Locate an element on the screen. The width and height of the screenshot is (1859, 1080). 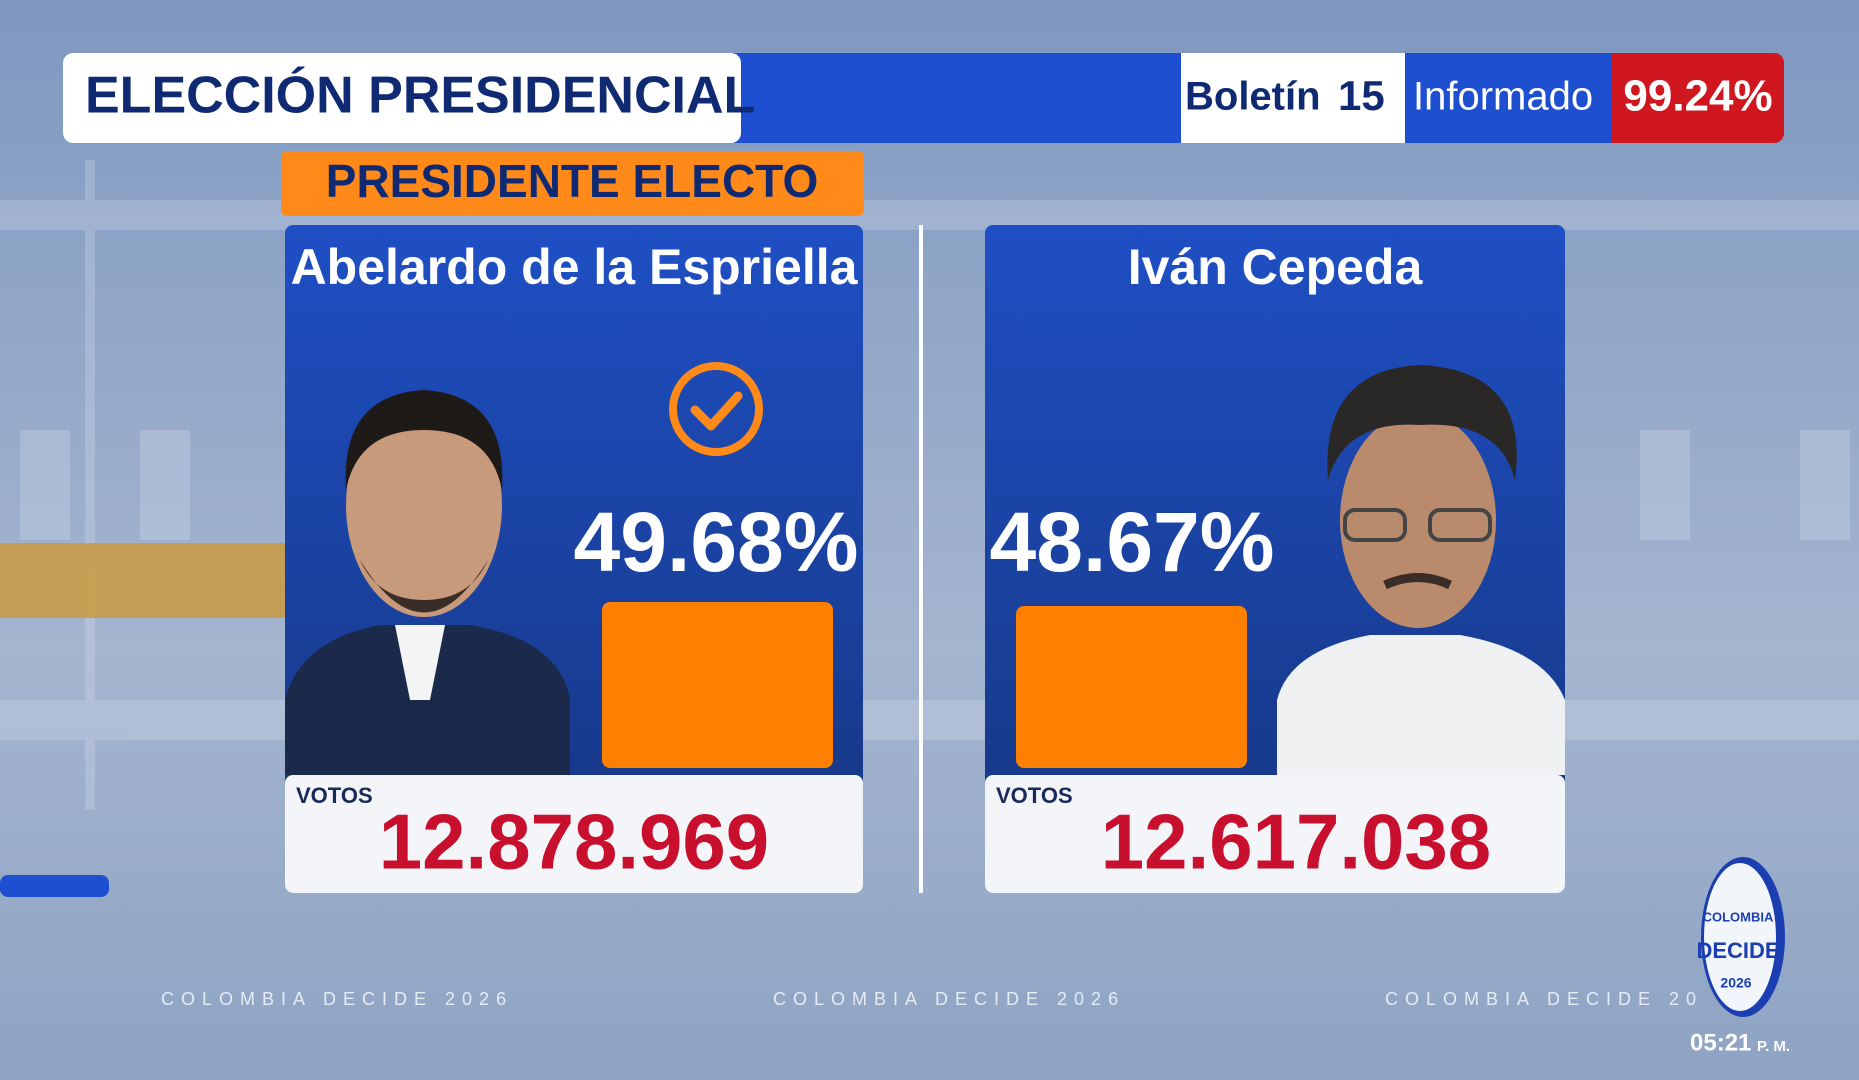
reported-label: Informado is located at coordinates (1503, 97).